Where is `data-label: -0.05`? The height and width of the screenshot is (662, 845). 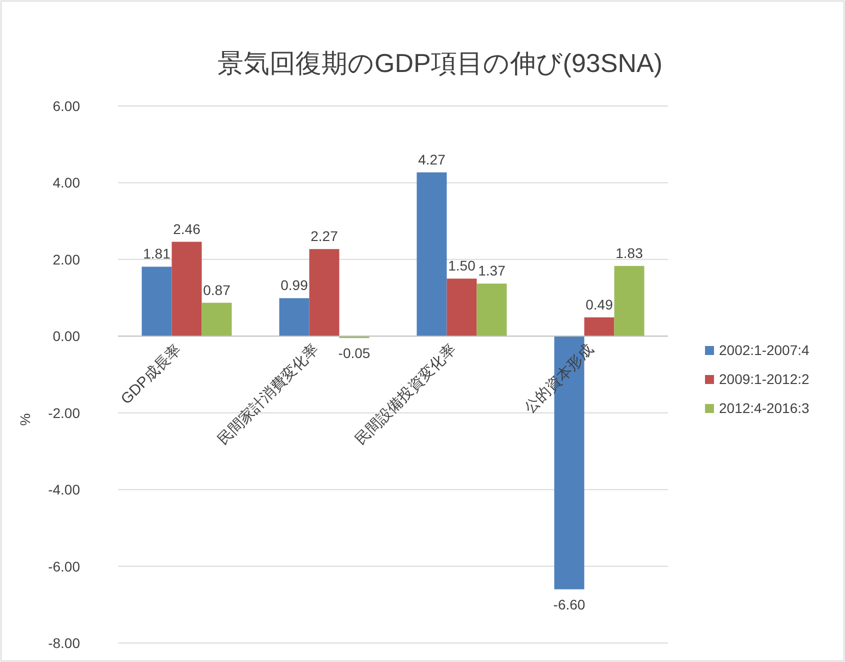
data-label: -0.05 is located at coordinates (354, 353).